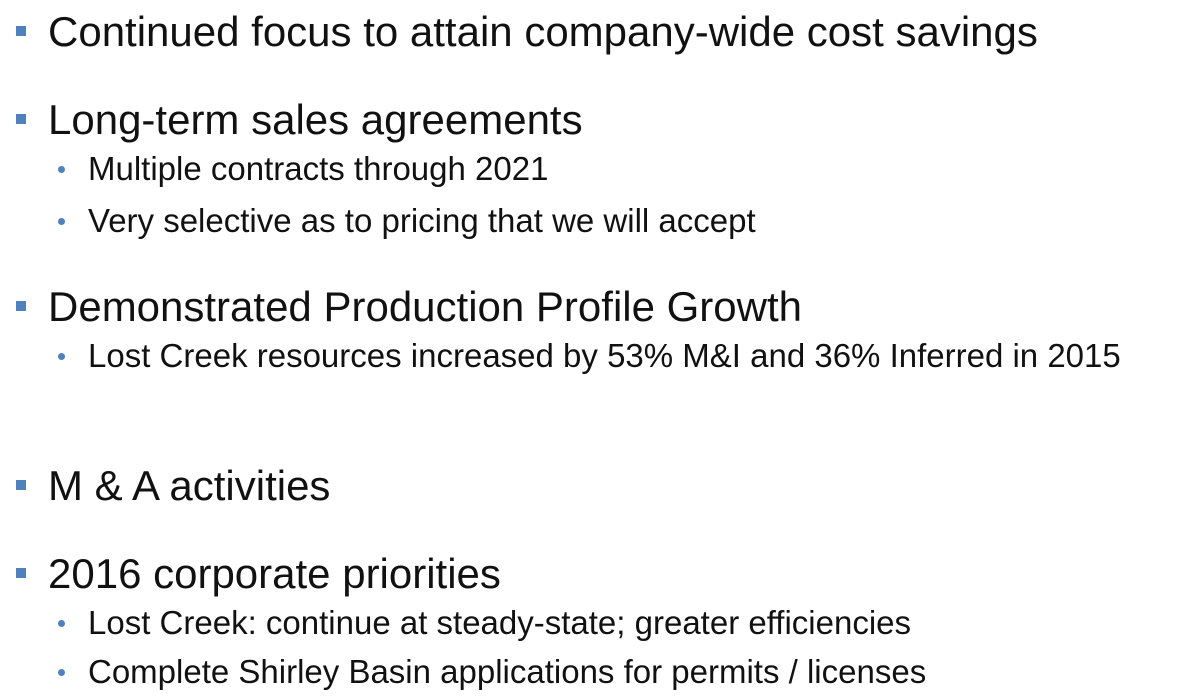  I want to click on bullet-text: M & A activities, so click(189, 485).